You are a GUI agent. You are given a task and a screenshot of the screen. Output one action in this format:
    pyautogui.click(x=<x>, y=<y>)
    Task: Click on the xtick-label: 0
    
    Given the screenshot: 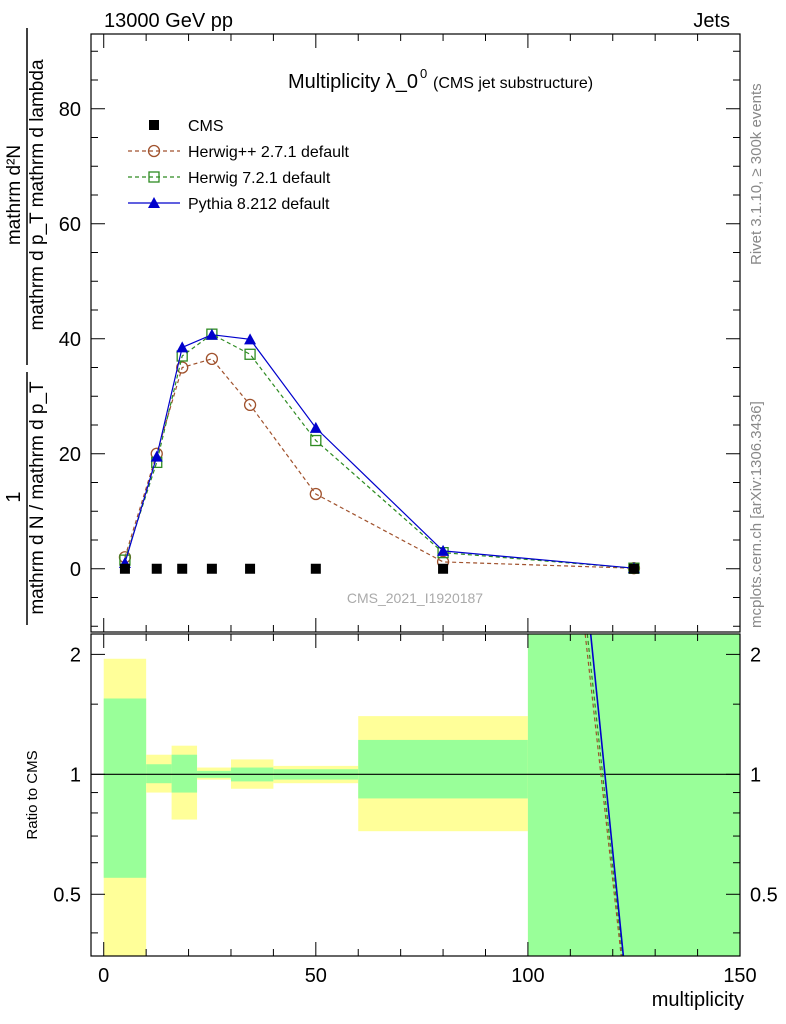 What is the action you would take?
    pyautogui.click(x=103, y=976)
    